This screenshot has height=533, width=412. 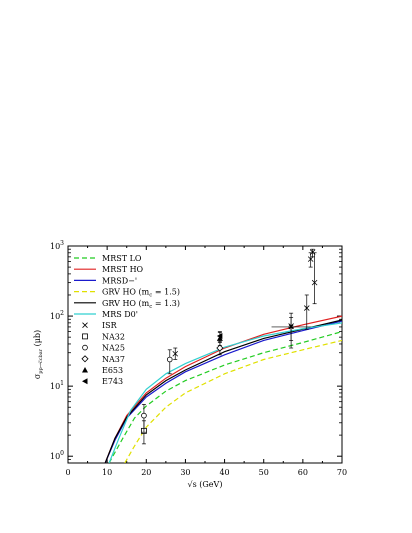 I want to click on y-tick-label: 10¹, so click(x=57, y=385).